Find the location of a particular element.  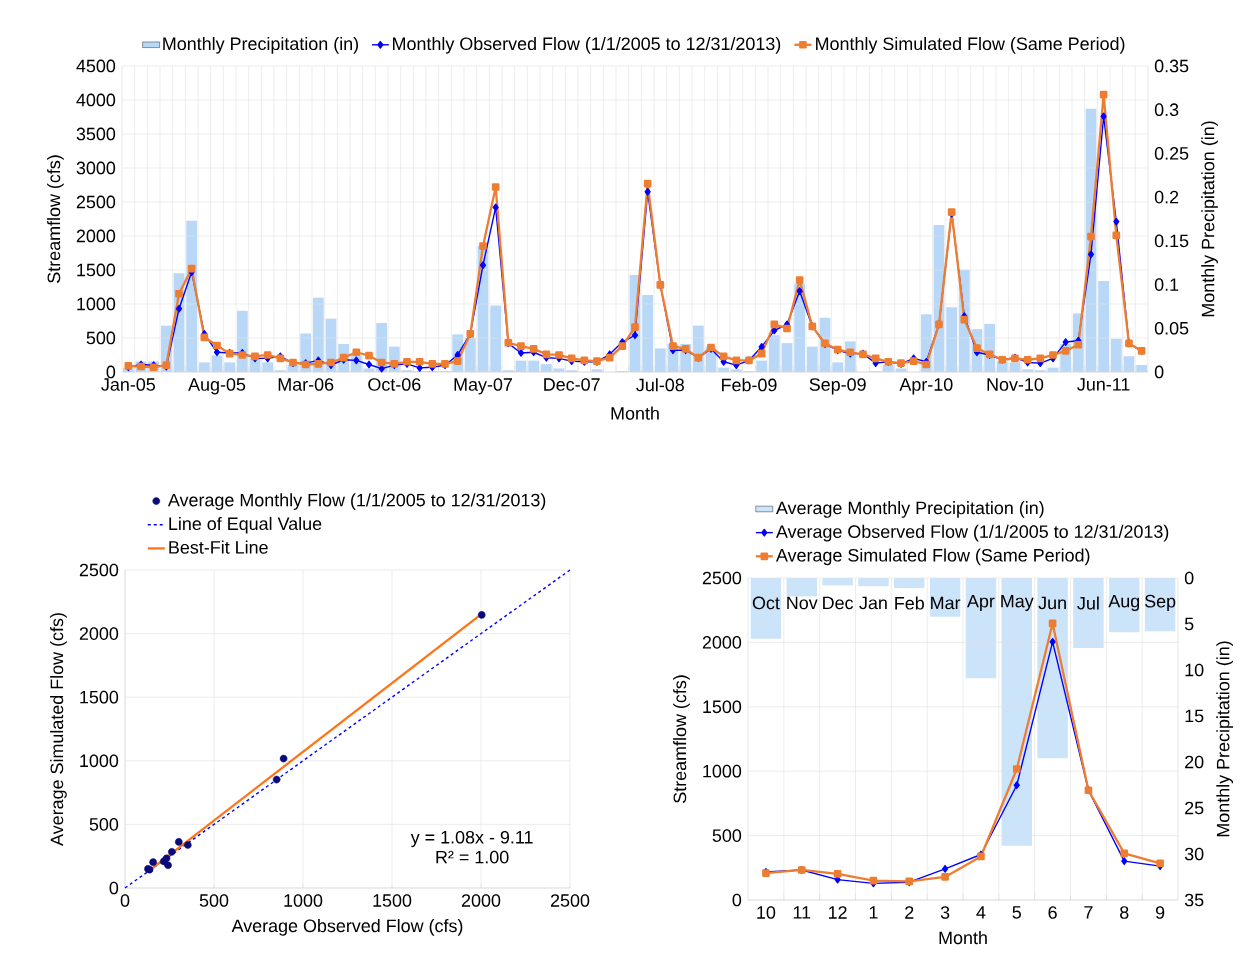

y2-tick-label: 0.35 is located at coordinates (1171, 66).